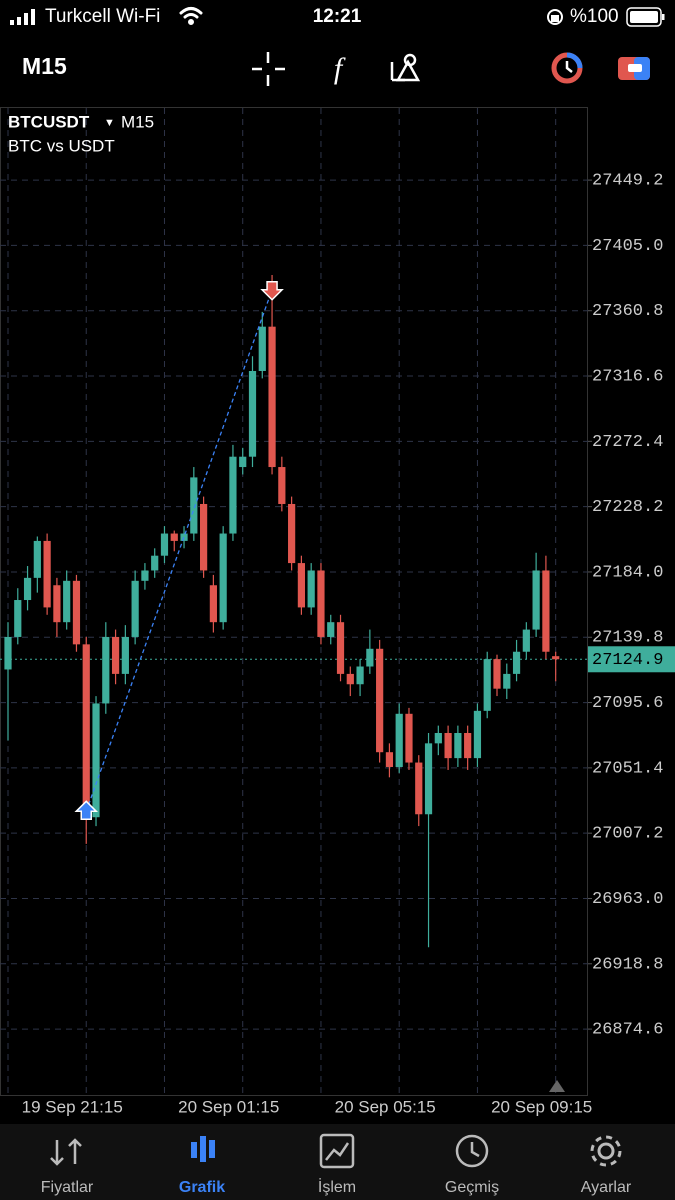  What do you see at coordinates (72, 1106) in the screenshot?
I see `x-tick-label: 19 Sep 21:15` at bounding box center [72, 1106].